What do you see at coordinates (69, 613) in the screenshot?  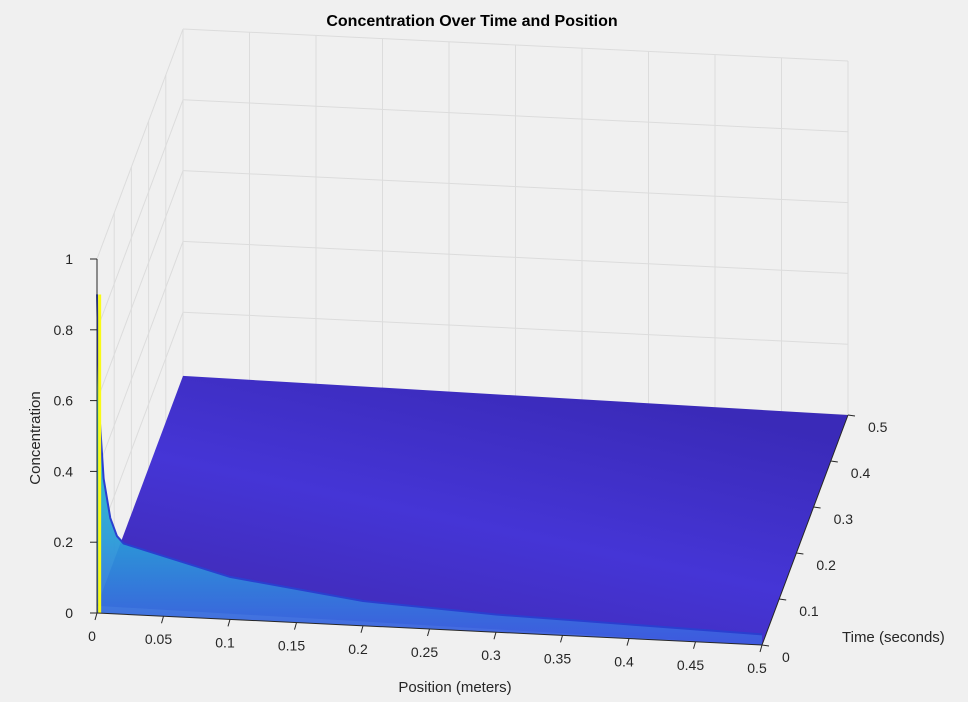 I see `z-tick-label: 0` at bounding box center [69, 613].